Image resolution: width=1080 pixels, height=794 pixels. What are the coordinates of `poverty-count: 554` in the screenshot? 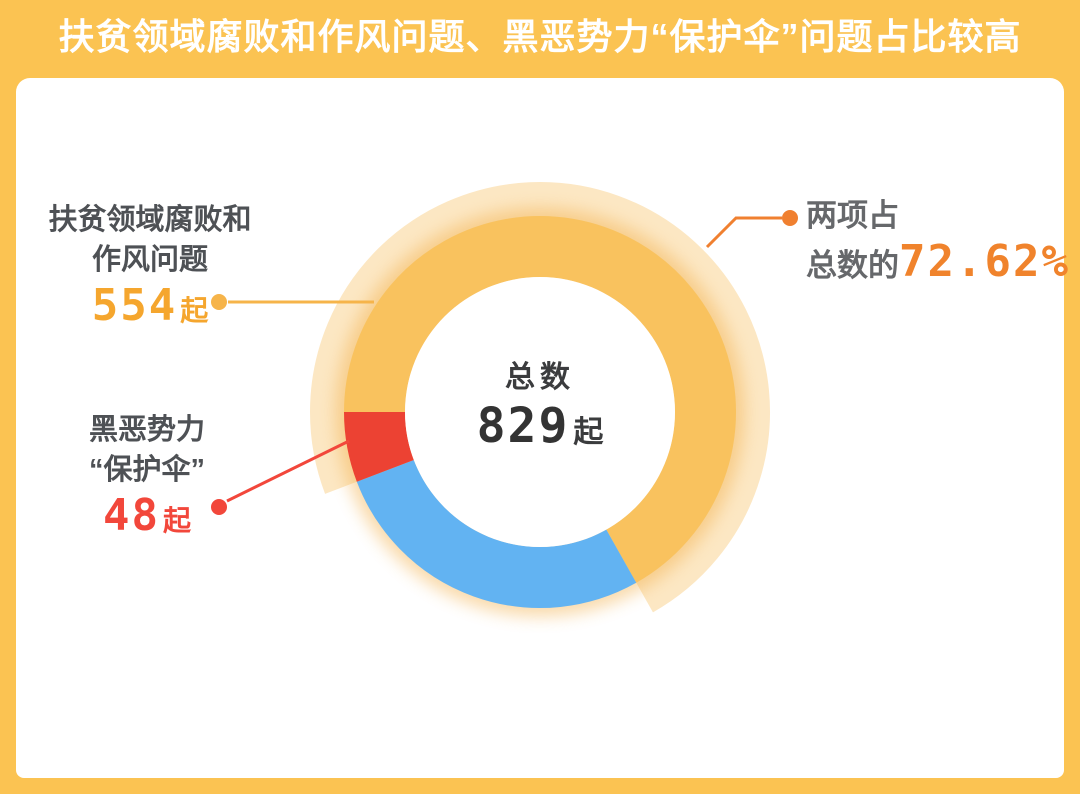 It's located at (134, 305).